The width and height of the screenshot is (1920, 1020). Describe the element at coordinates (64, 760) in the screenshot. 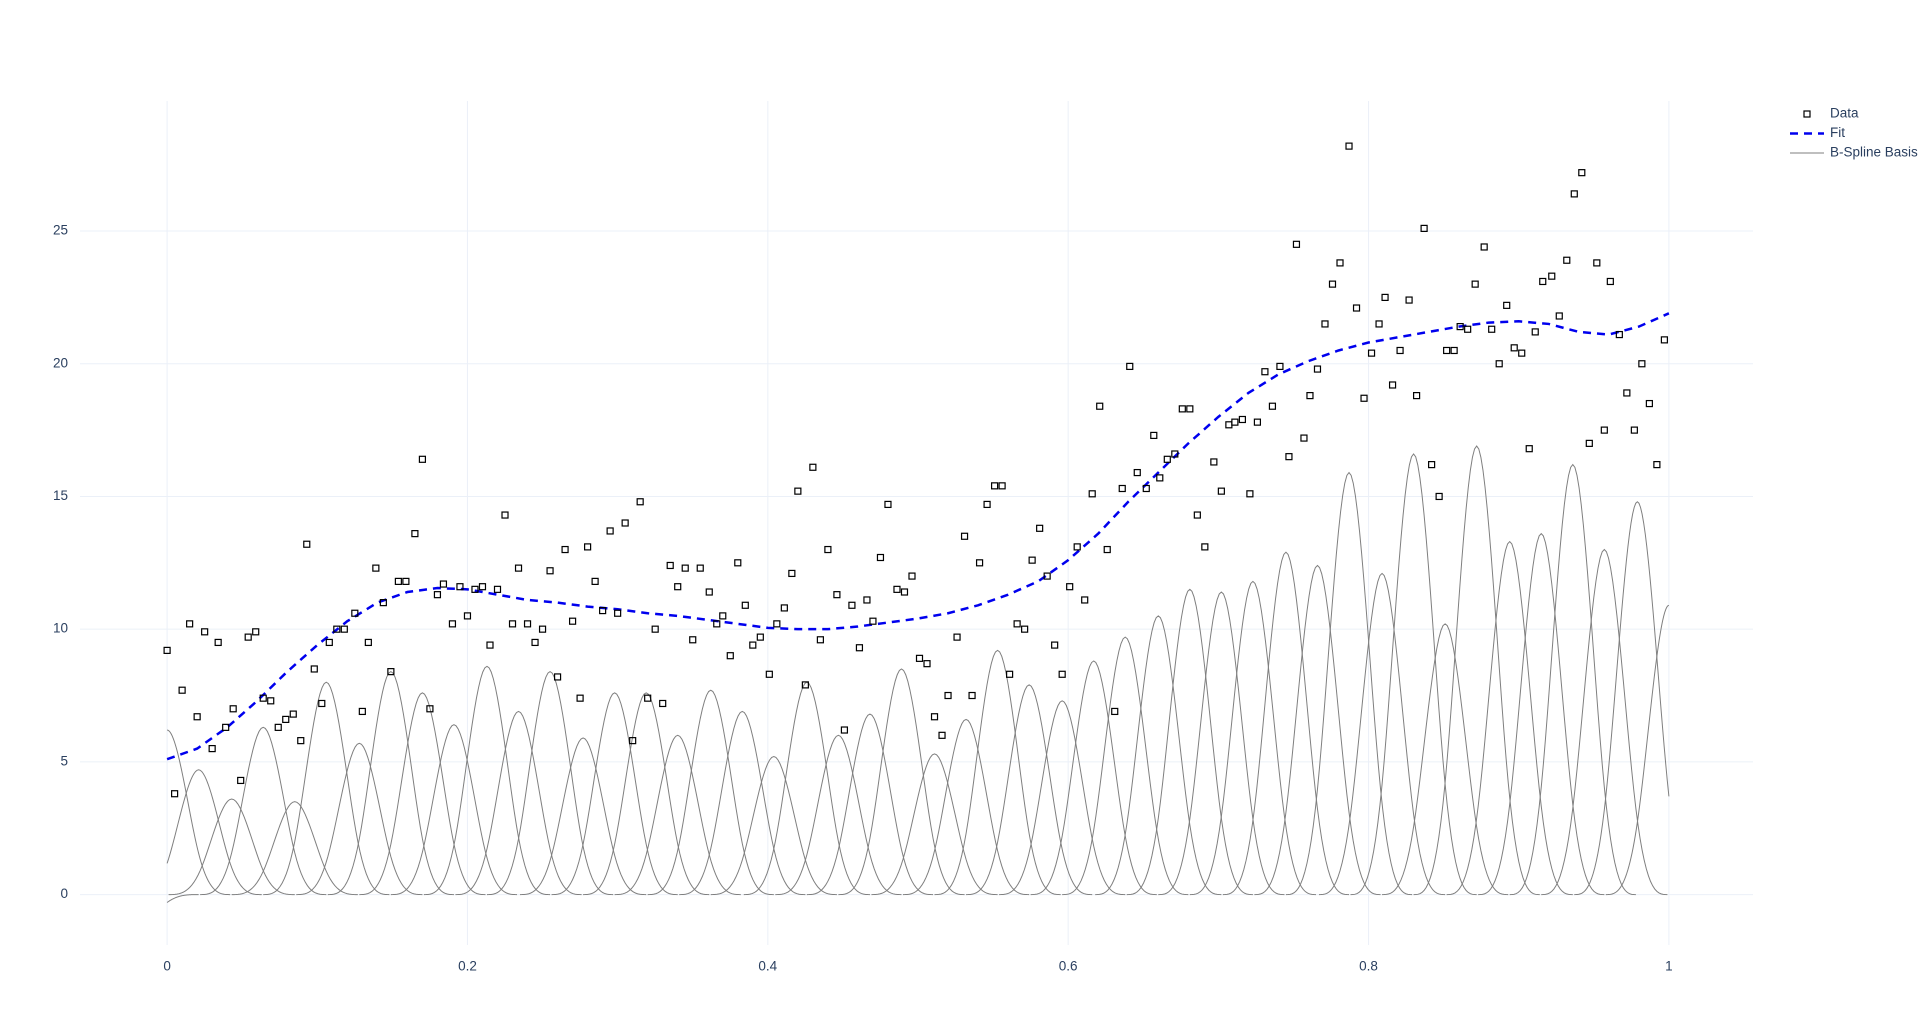

I see `y-tick-label: 5` at that location.